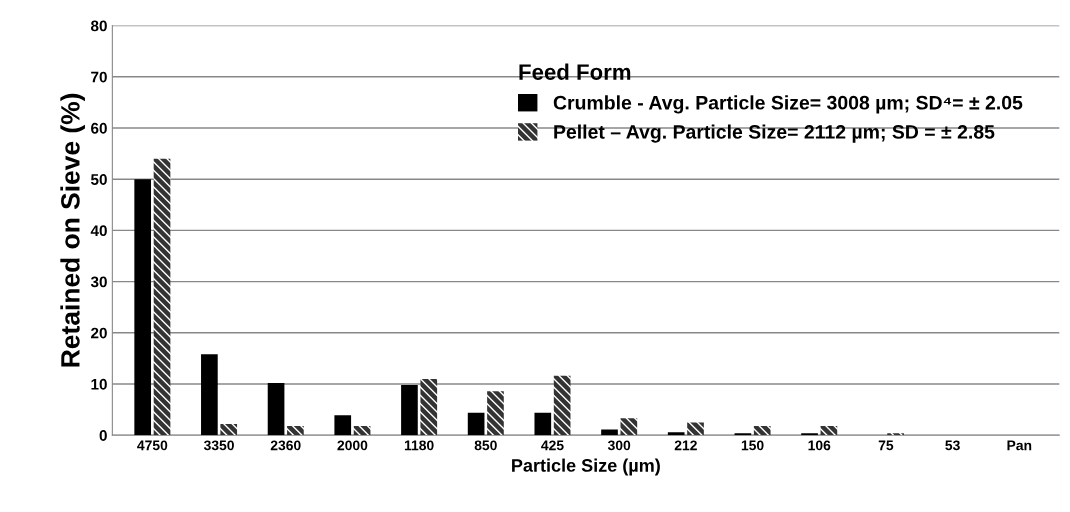 The height and width of the screenshot is (512, 1070). What do you see at coordinates (98, 231) in the screenshot?
I see `y-tick-label: 40` at bounding box center [98, 231].